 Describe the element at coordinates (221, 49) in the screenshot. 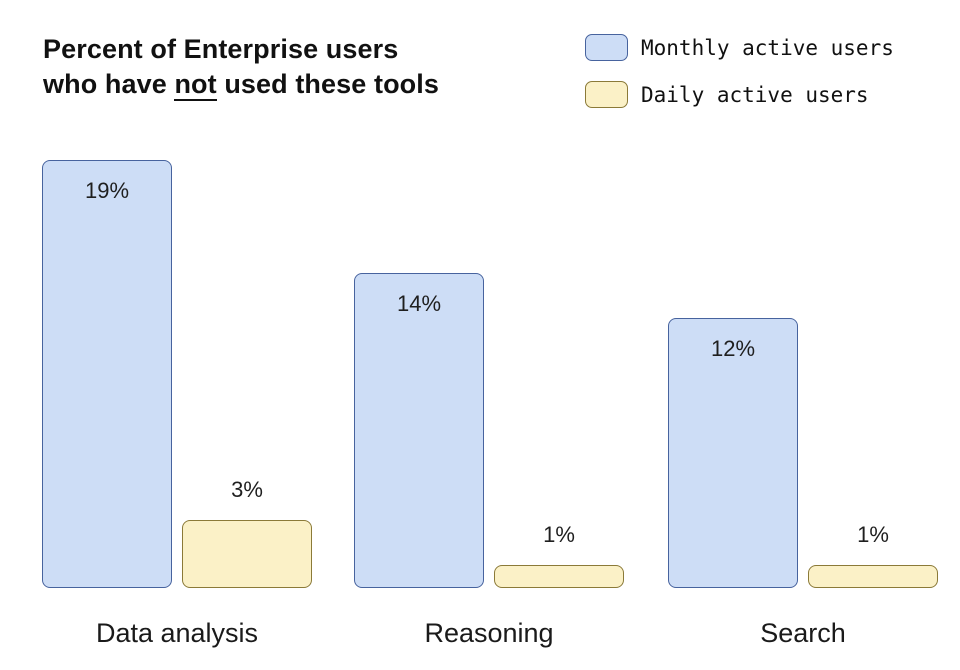

I see `chart-title-line1: Percent of Enterprise users` at that location.